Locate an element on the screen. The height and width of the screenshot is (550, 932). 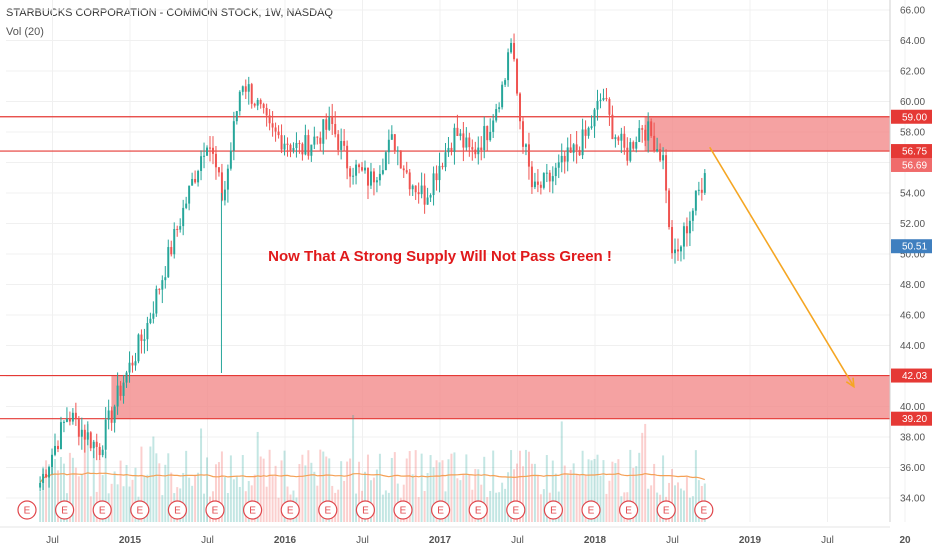
volume-ma-line is located at coordinates (372, 478).